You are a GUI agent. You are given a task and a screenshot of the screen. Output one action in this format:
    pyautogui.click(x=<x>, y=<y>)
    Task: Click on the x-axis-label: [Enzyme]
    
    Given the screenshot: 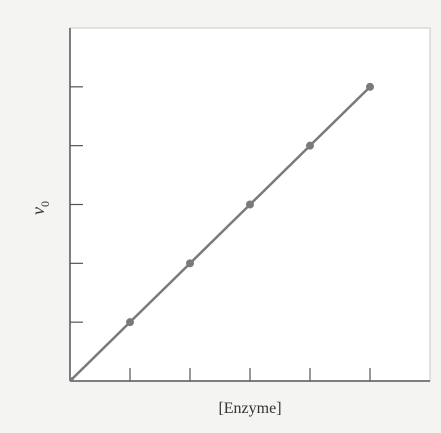 What is the action you would take?
    pyautogui.click(x=249, y=408)
    